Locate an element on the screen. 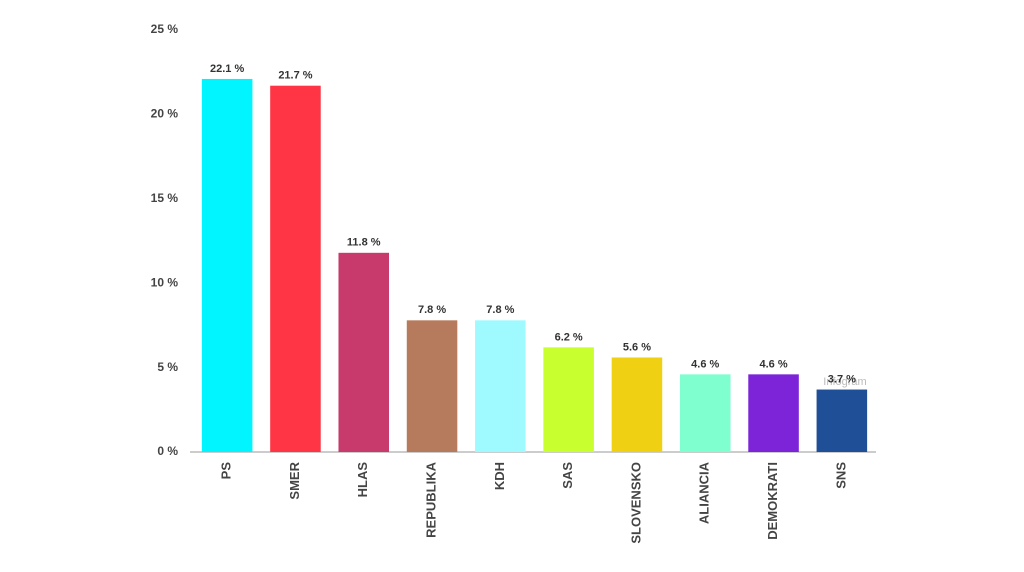 The width and height of the screenshot is (1024, 572). x-tick-label: SNS is located at coordinates (840, 475).